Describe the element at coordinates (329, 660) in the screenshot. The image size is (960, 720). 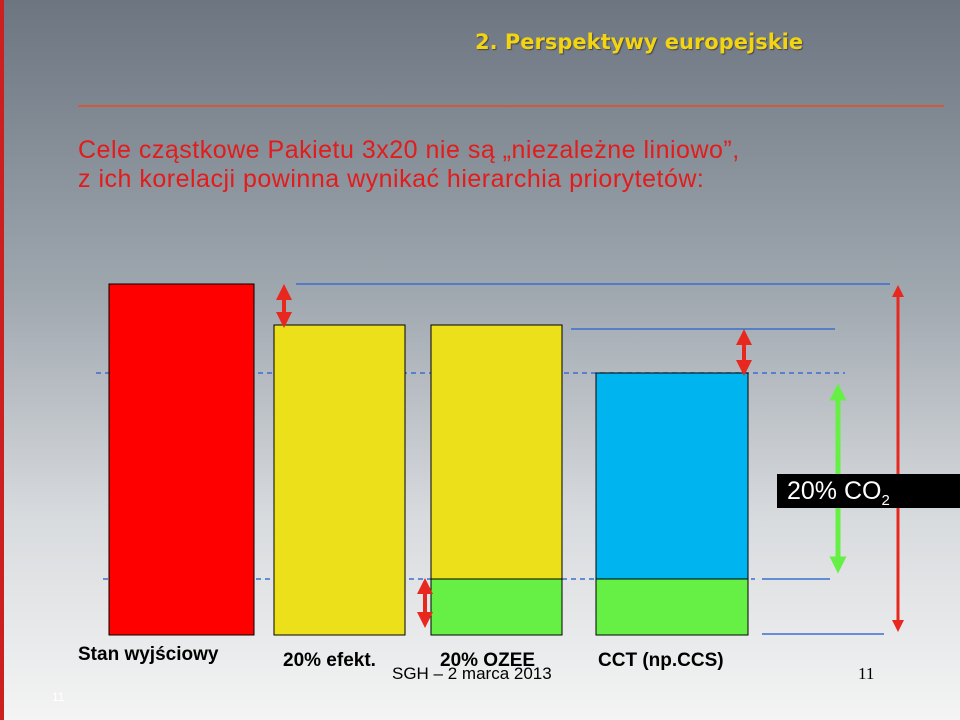
I see `category-efekt: 20% efekt.` at that location.